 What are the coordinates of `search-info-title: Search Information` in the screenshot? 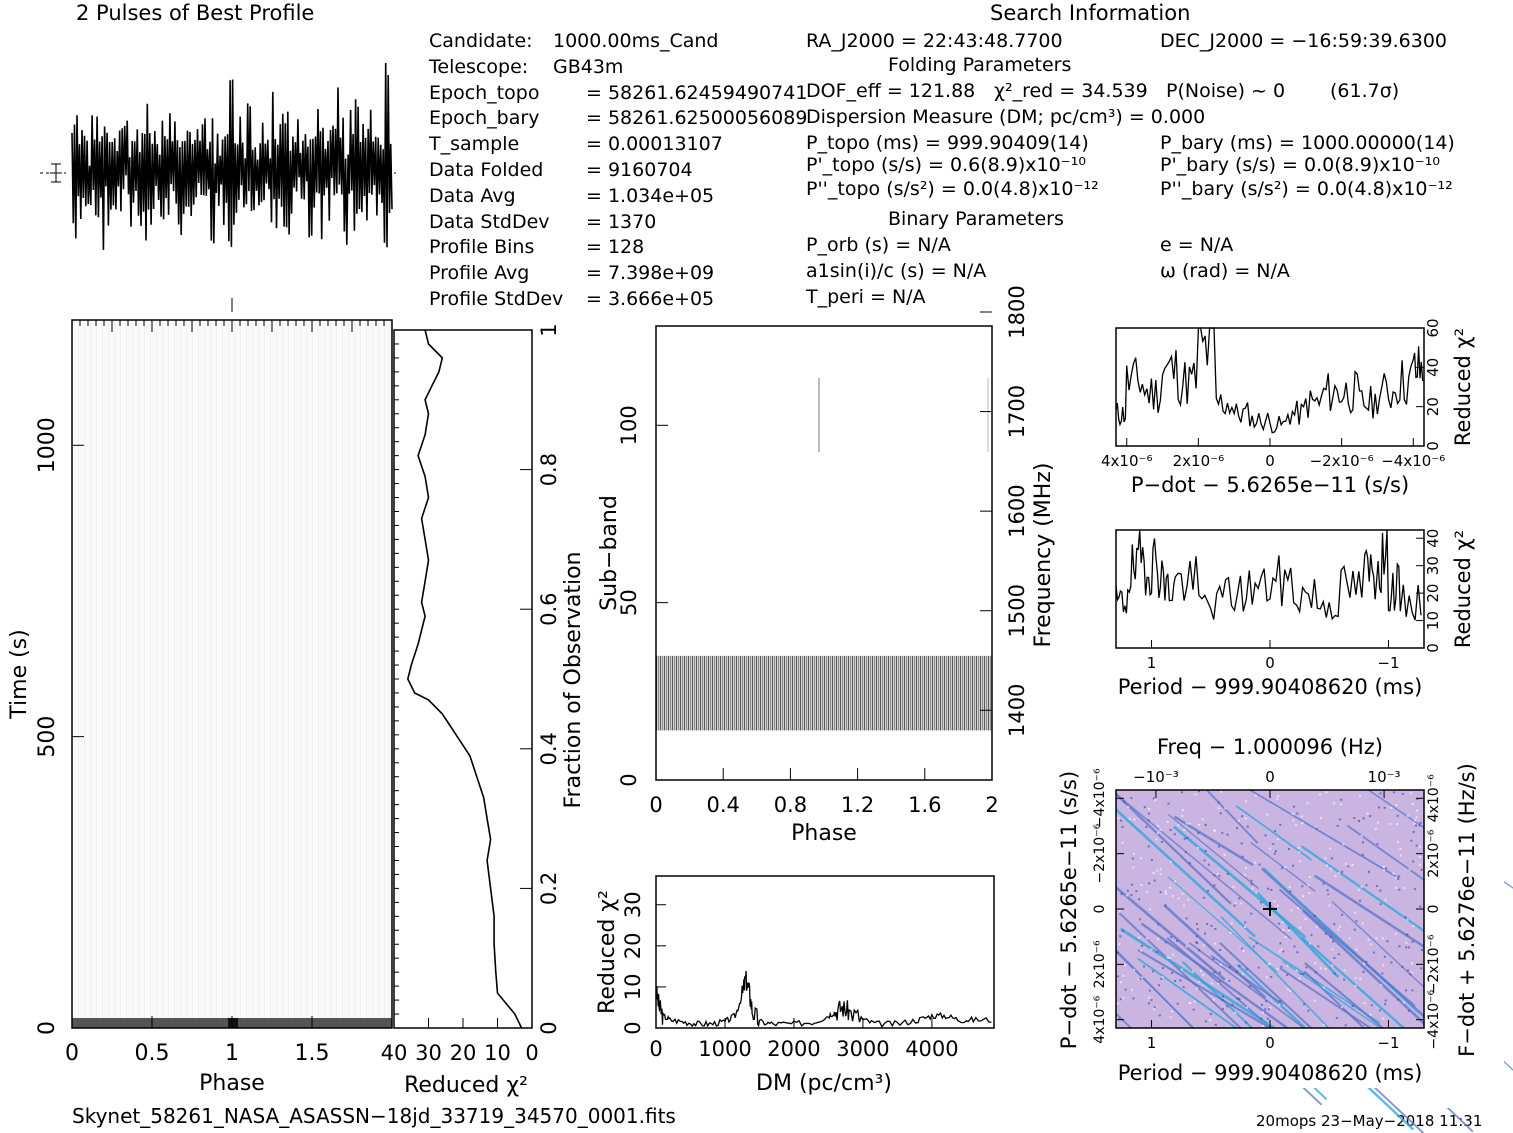 It's located at (1090, 13).